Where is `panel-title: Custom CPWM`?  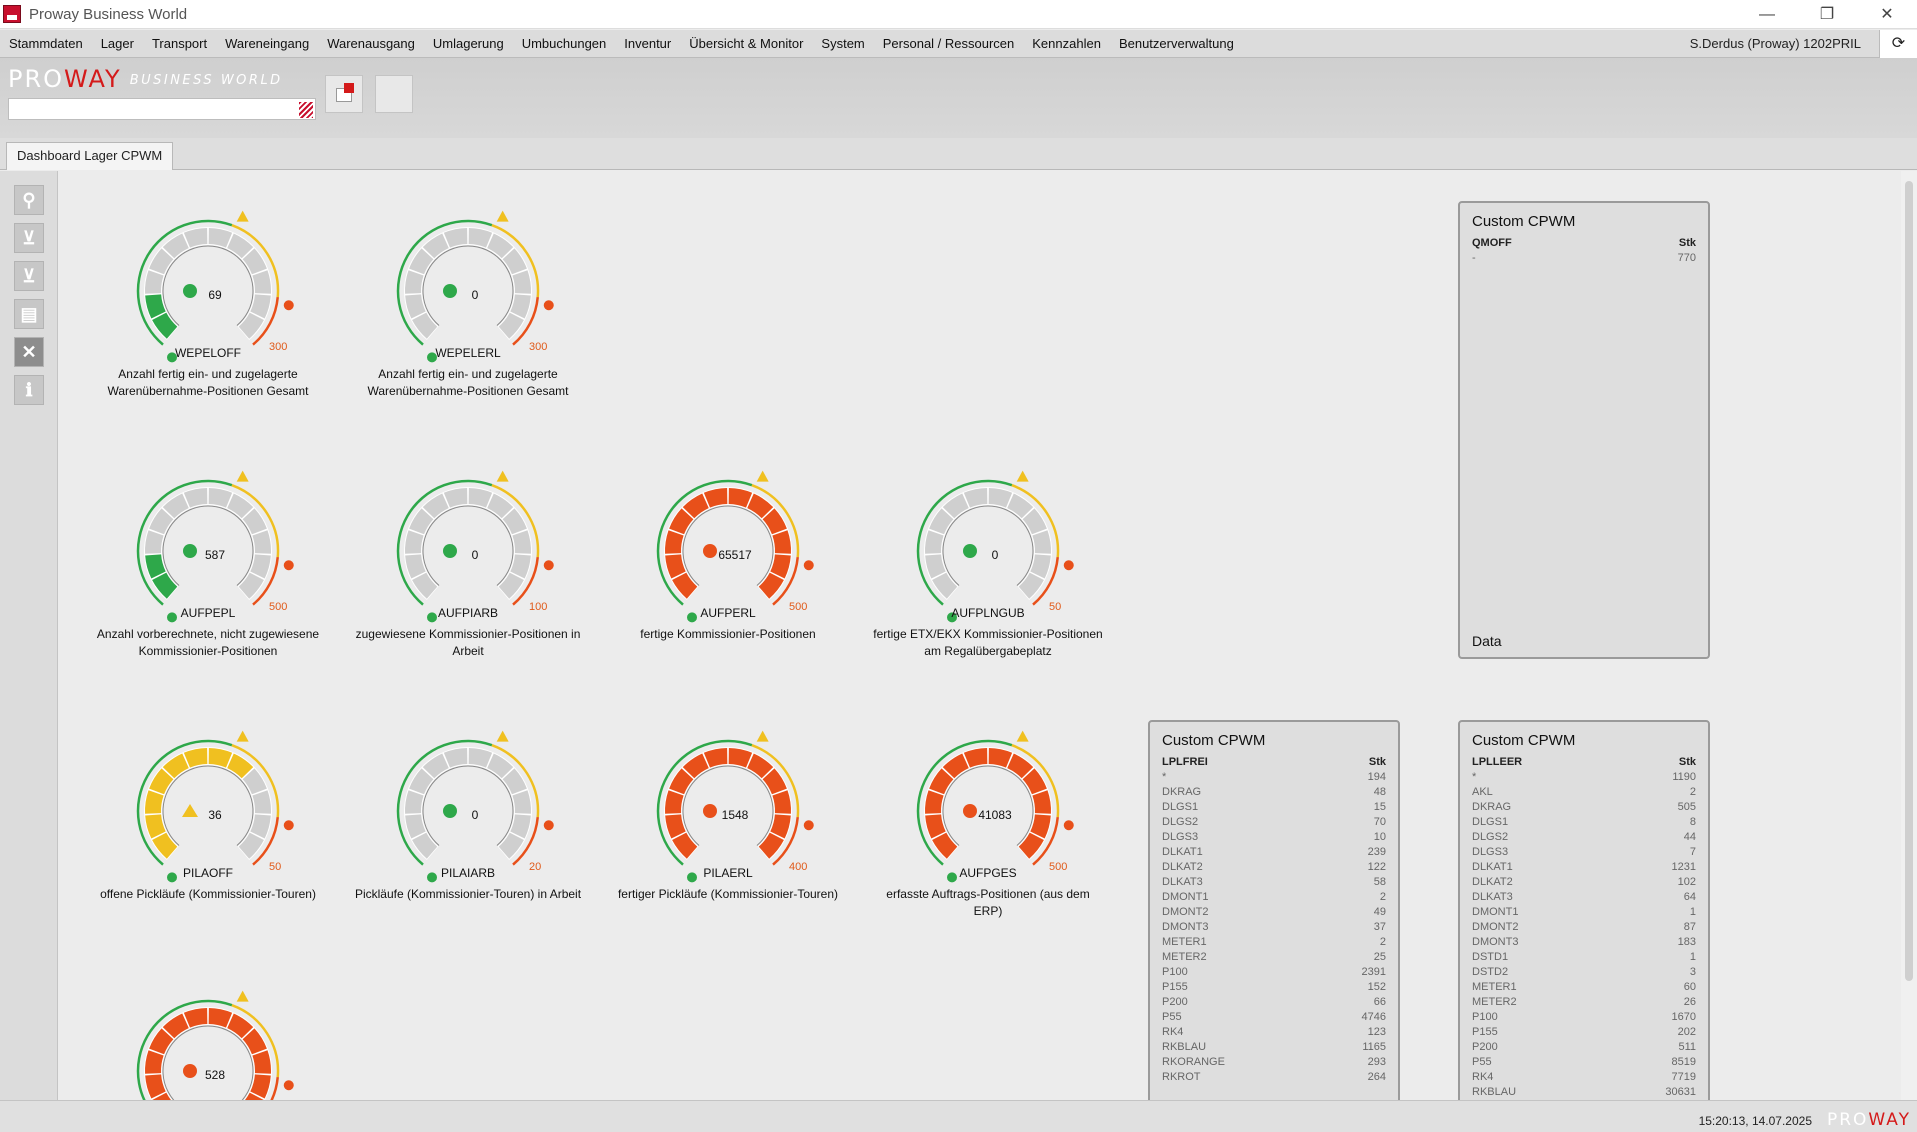
panel-title: Custom CPWM is located at coordinates (1214, 740).